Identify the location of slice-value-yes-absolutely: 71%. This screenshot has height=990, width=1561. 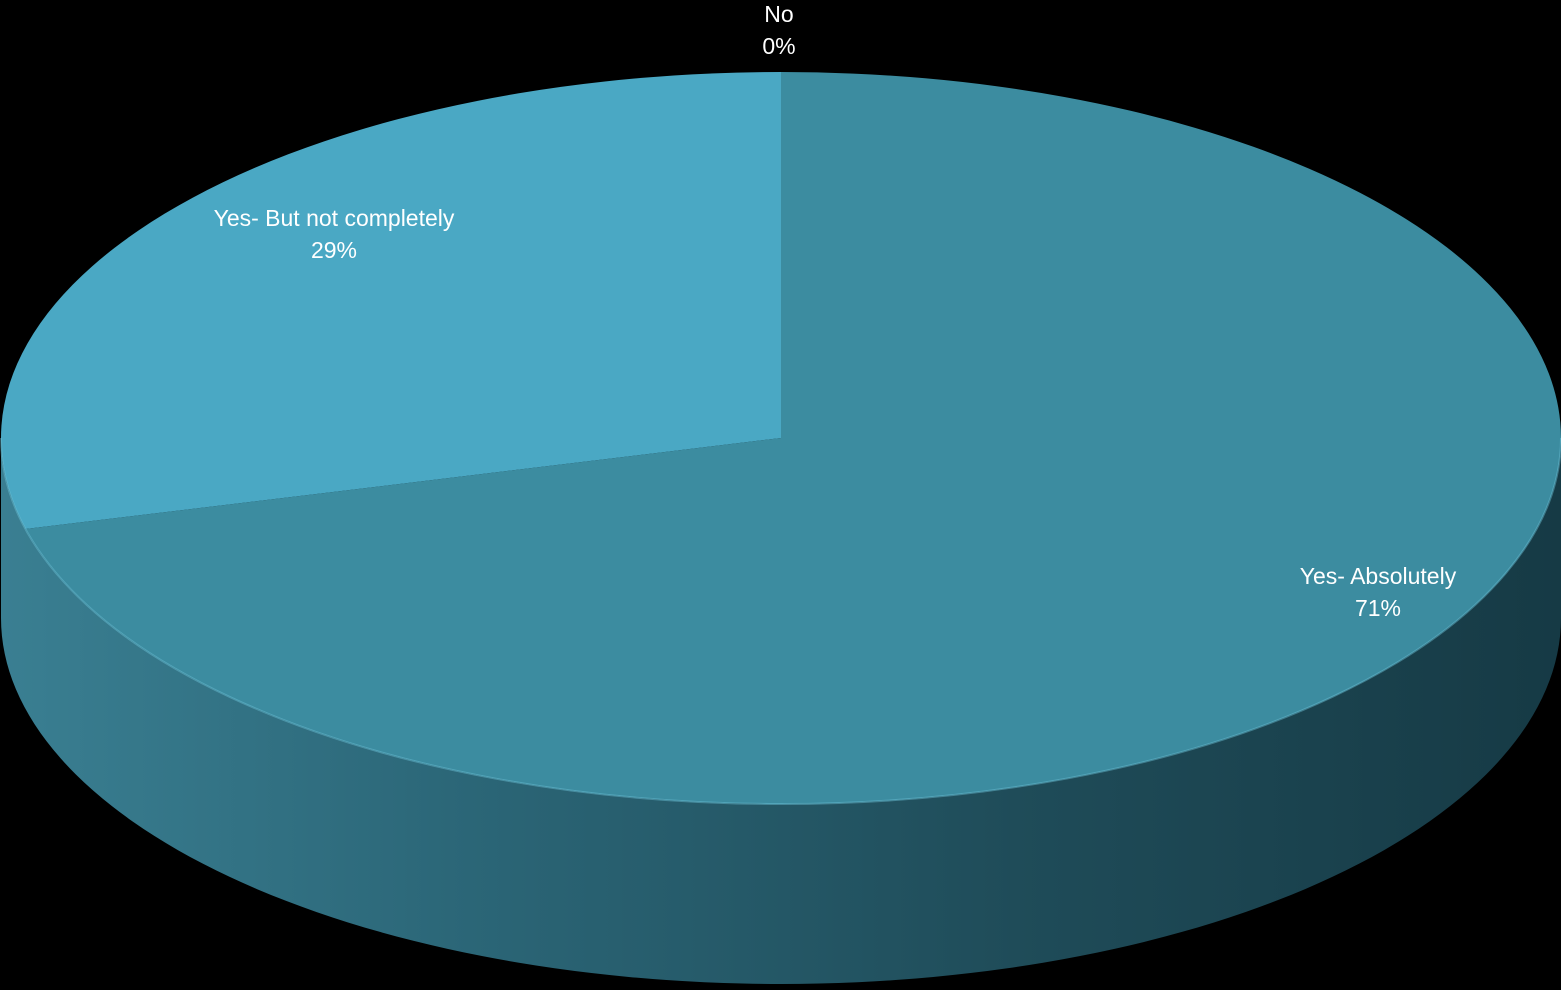
(1378, 608).